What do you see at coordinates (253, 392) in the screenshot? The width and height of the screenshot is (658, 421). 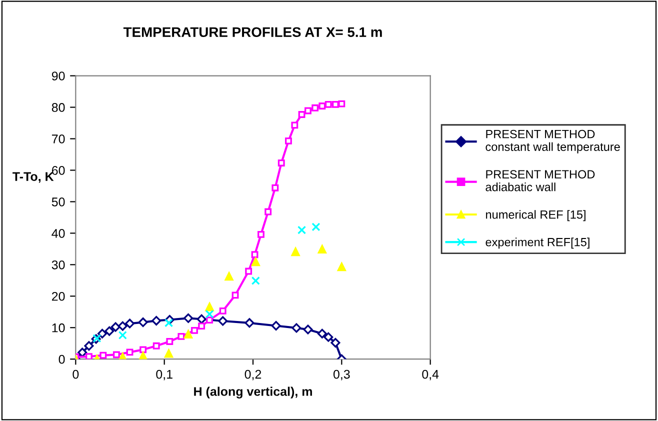 I see `x-axis-title: H (along vertical), m` at bounding box center [253, 392].